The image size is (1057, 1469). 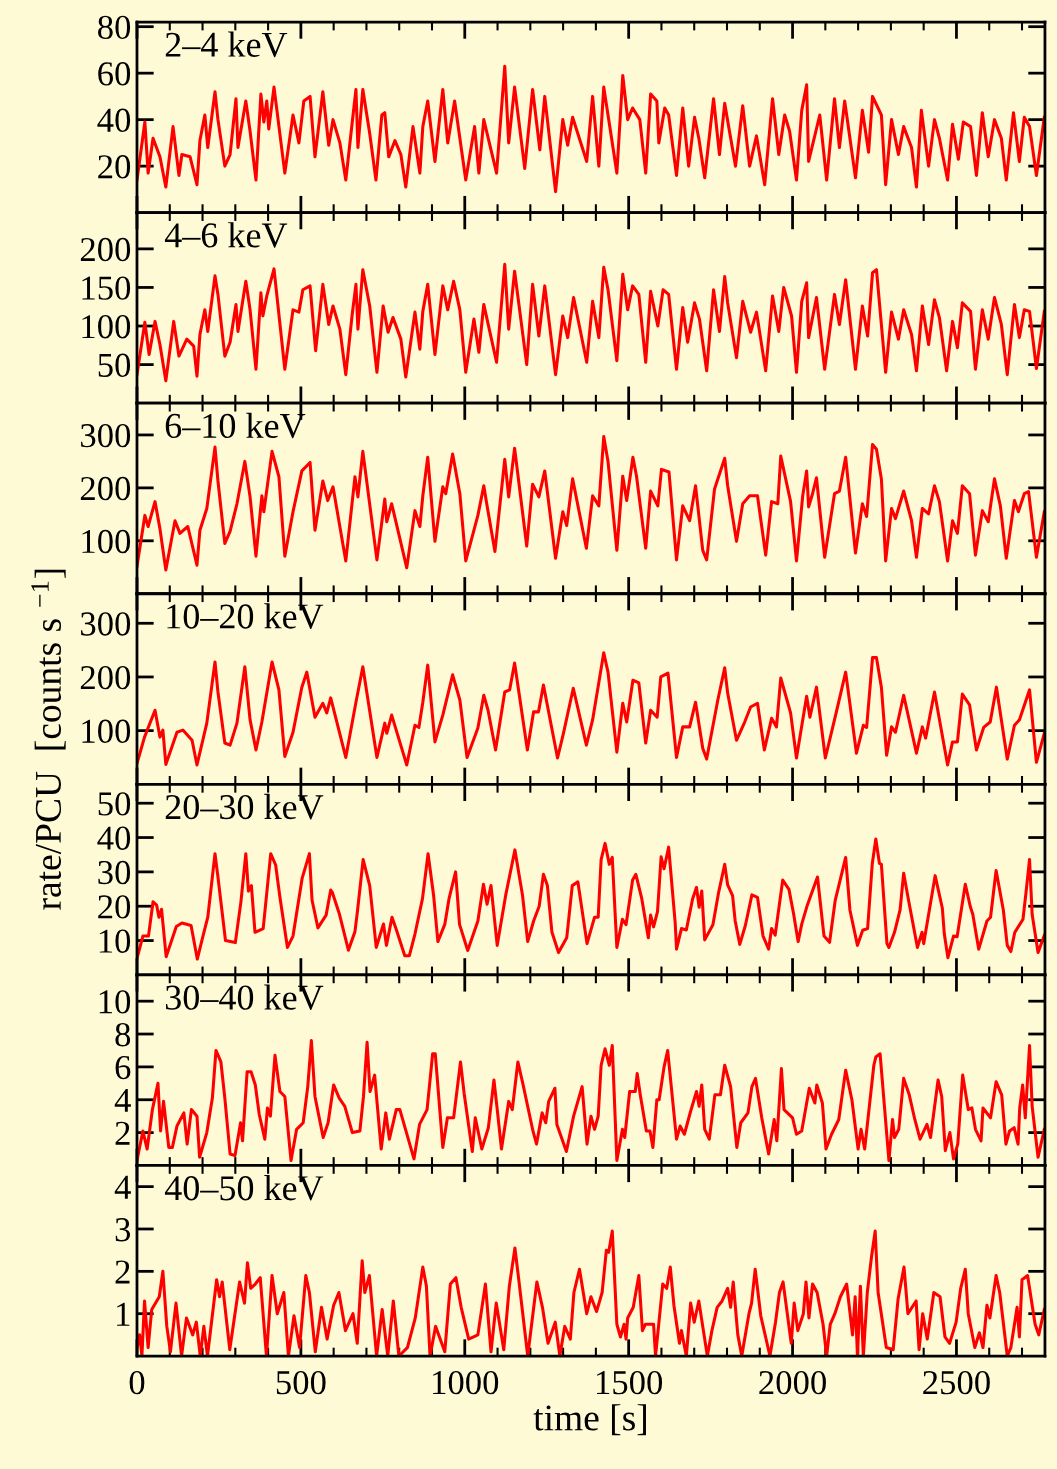 I want to click on annotation: 10–20 keV, so click(x=245, y=616).